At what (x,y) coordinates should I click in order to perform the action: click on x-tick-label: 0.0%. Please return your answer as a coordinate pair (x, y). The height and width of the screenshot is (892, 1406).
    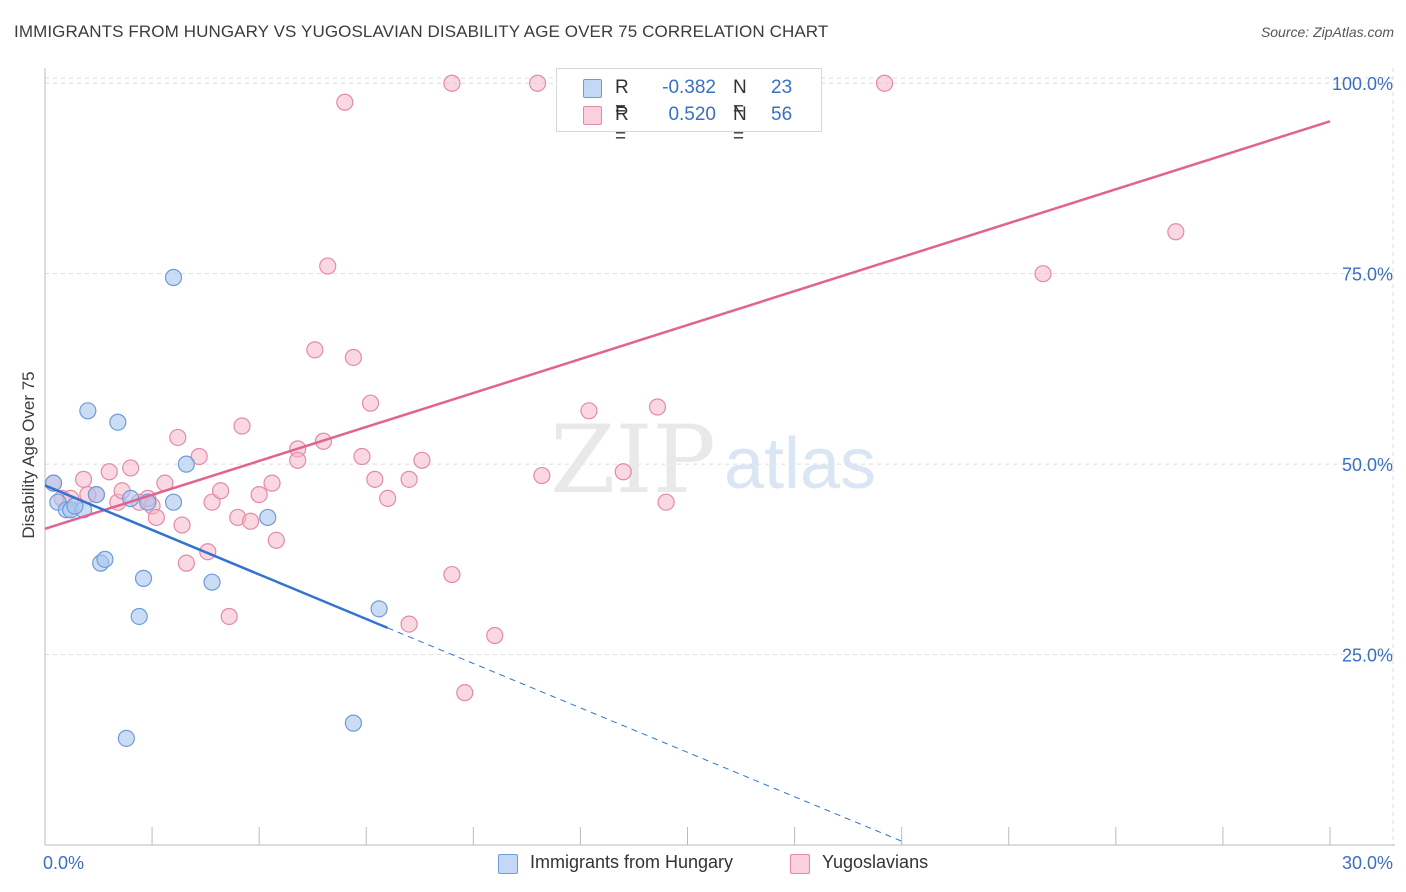
    Looking at the image, I should click on (63, 863).